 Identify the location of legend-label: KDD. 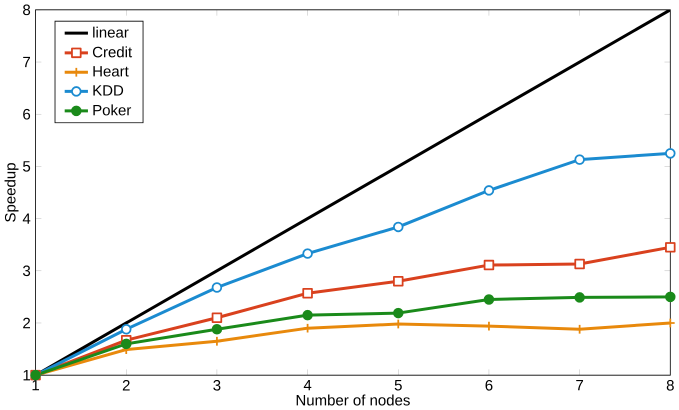
(108, 90).